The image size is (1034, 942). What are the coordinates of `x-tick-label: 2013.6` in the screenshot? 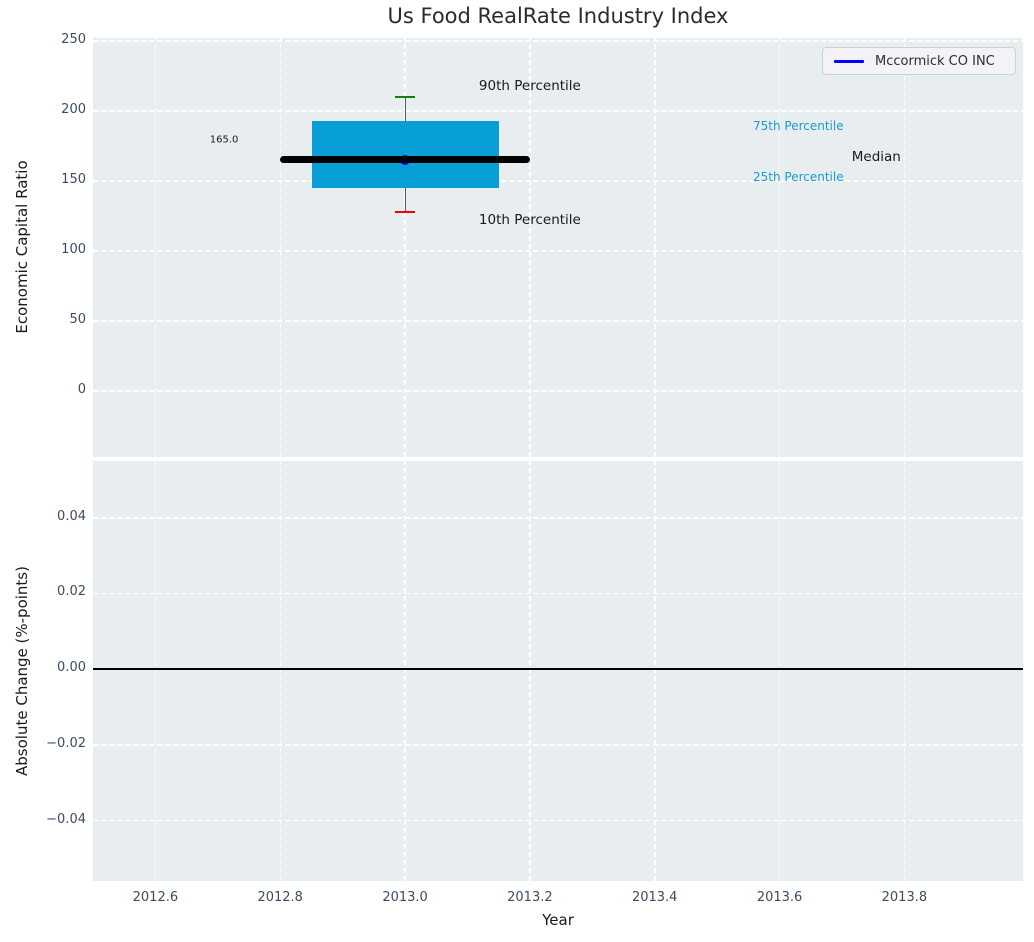 It's located at (779, 897).